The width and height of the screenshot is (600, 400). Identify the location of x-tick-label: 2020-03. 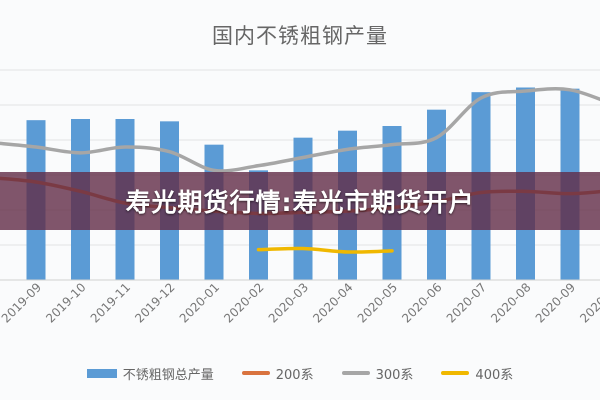
(288, 302).